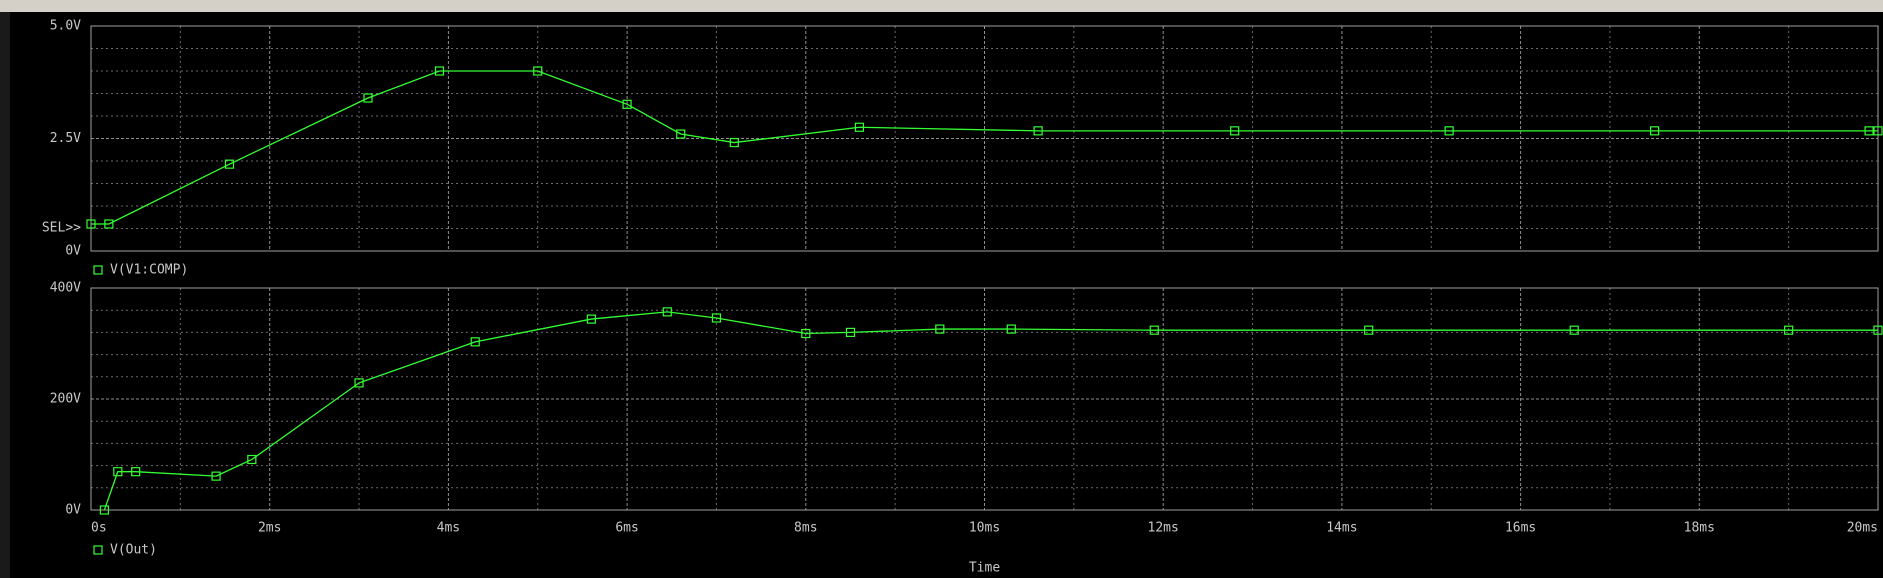 The height and width of the screenshot is (578, 1883). I want to click on x-tick-label: 8ms, so click(805, 528).